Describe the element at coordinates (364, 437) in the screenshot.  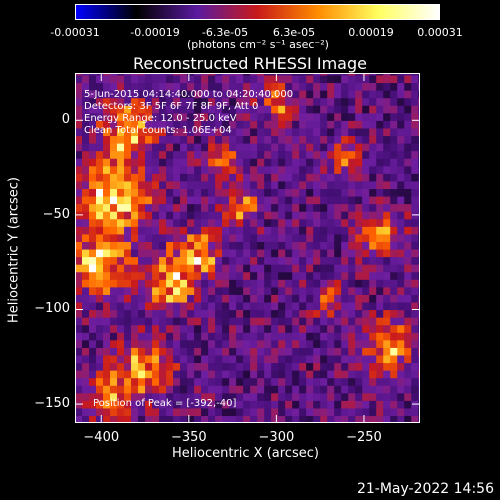
I see `x-tick-label: −250` at that location.